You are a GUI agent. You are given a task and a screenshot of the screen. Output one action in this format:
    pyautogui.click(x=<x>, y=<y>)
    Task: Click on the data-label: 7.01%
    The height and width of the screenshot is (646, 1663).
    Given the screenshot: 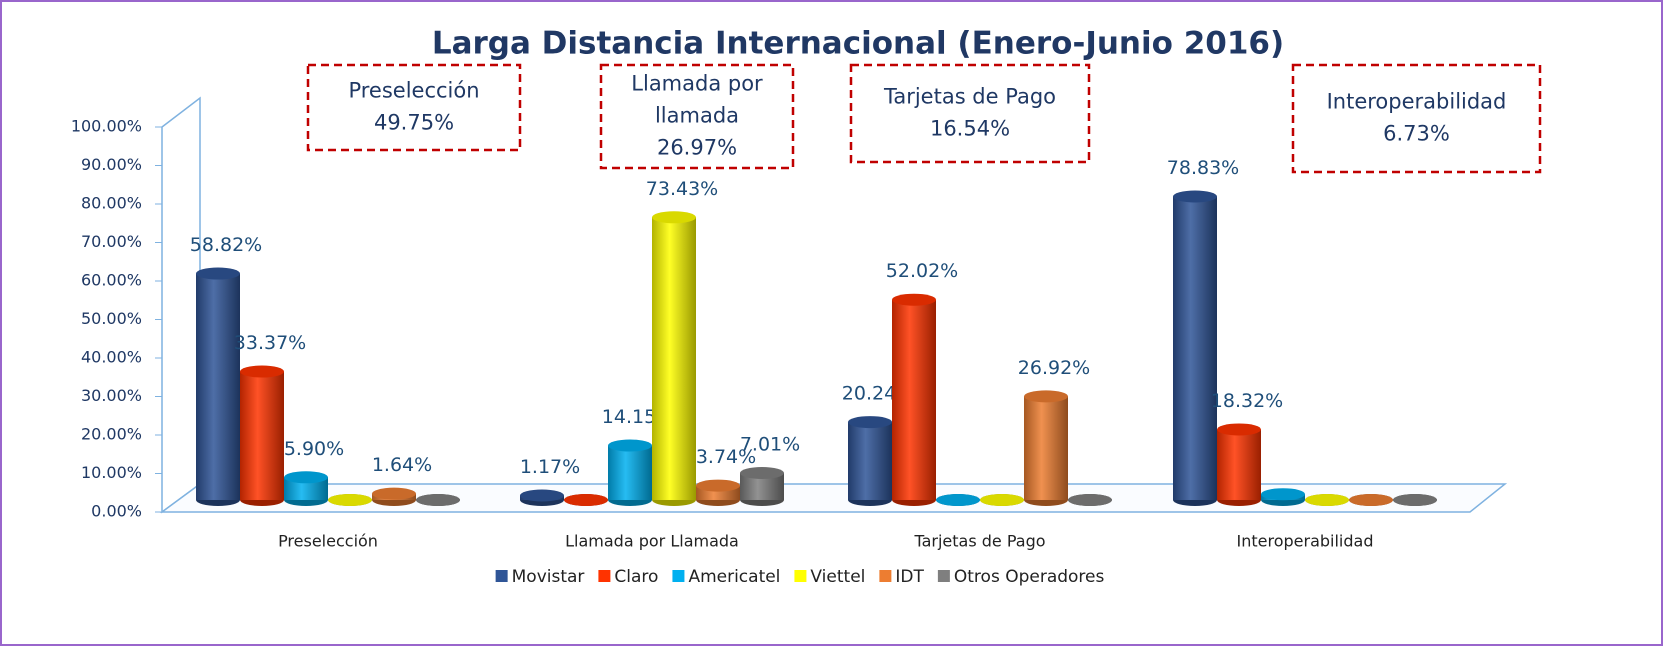 What is the action you would take?
    pyautogui.click(x=770, y=445)
    